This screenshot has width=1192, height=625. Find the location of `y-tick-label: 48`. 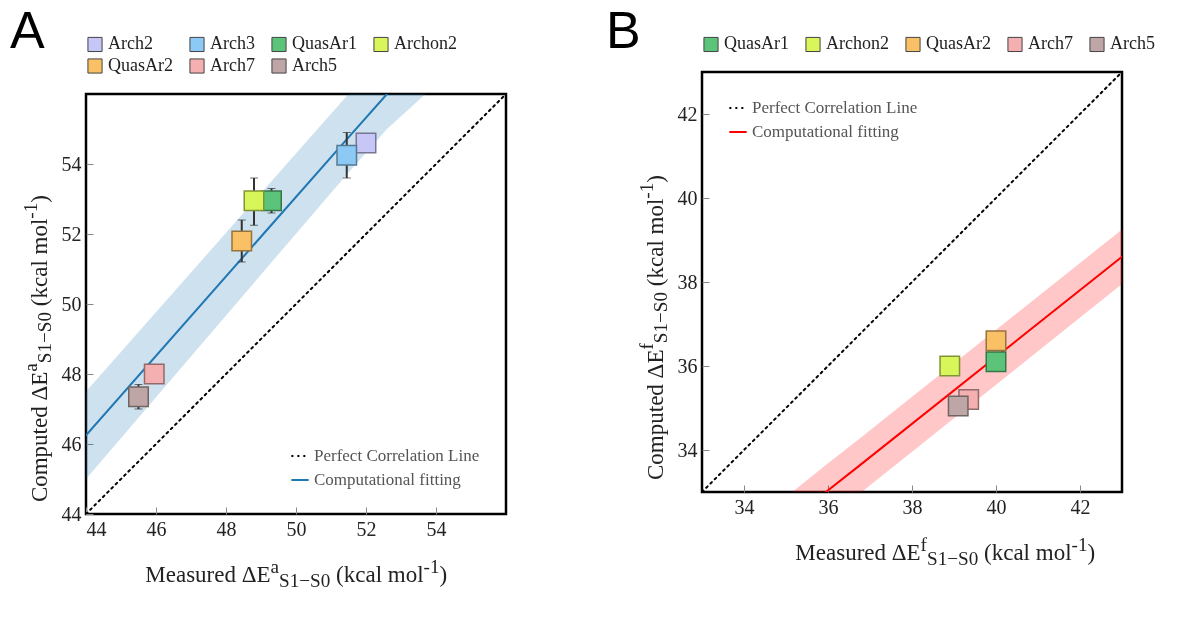

y-tick-label: 48 is located at coordinates (71, 373).